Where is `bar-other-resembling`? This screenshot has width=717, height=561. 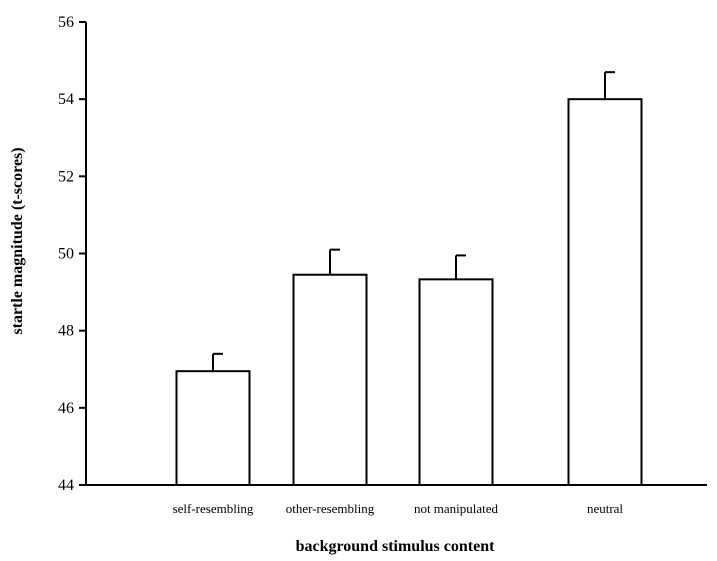
bar-other-resembling is located at coordinates (330, 379).